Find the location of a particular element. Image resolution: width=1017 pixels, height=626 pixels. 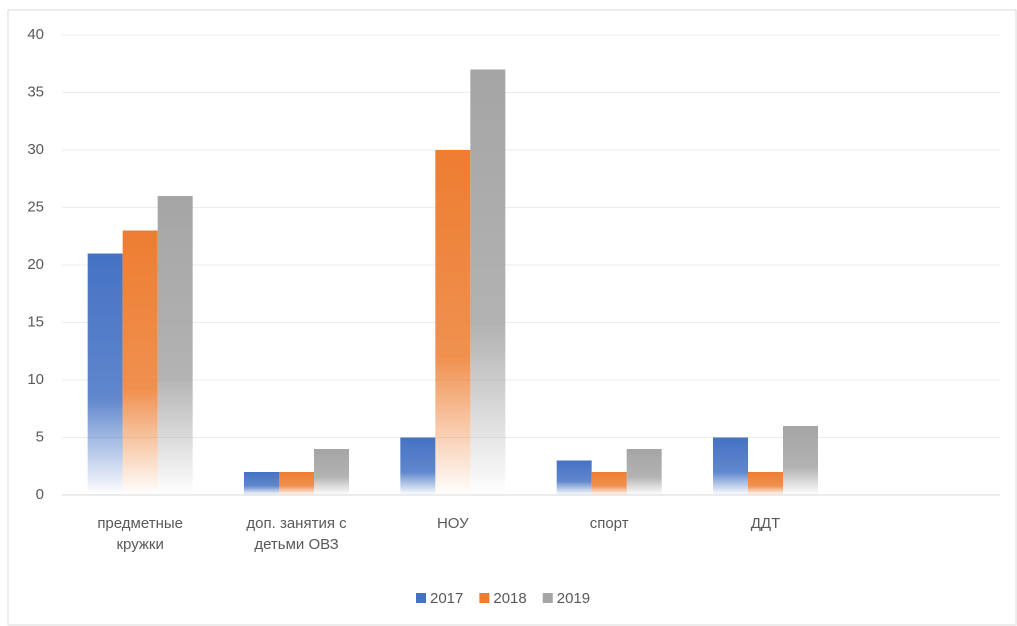

y-tick-label: 20 is located at coordinates (35, 264).